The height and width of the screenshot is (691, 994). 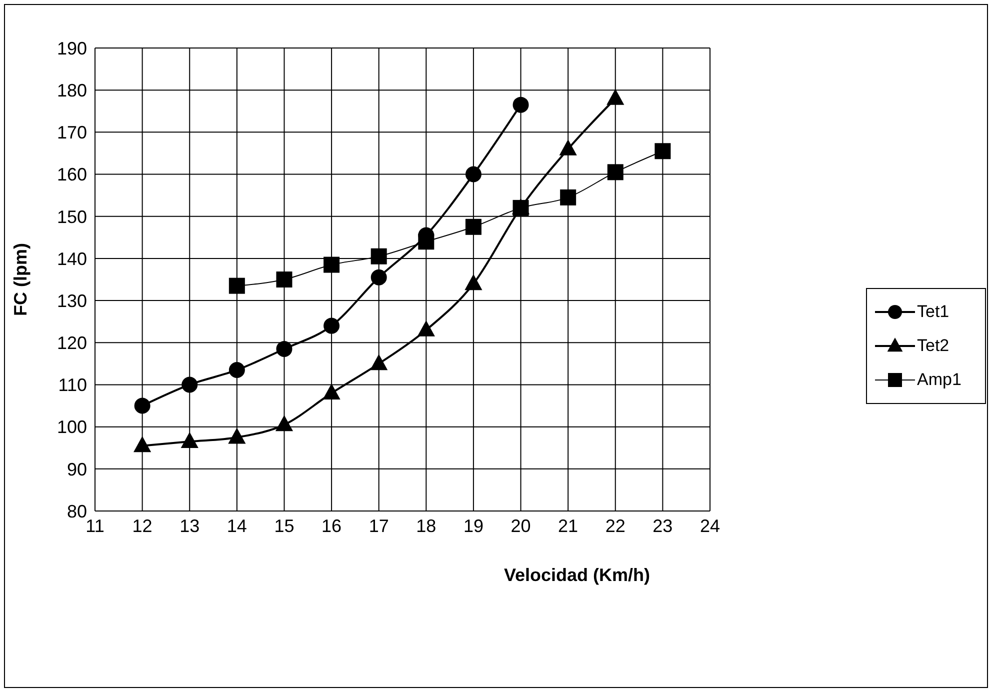 I want to click on y-tick-label: 160, so click(x=71, y=174).